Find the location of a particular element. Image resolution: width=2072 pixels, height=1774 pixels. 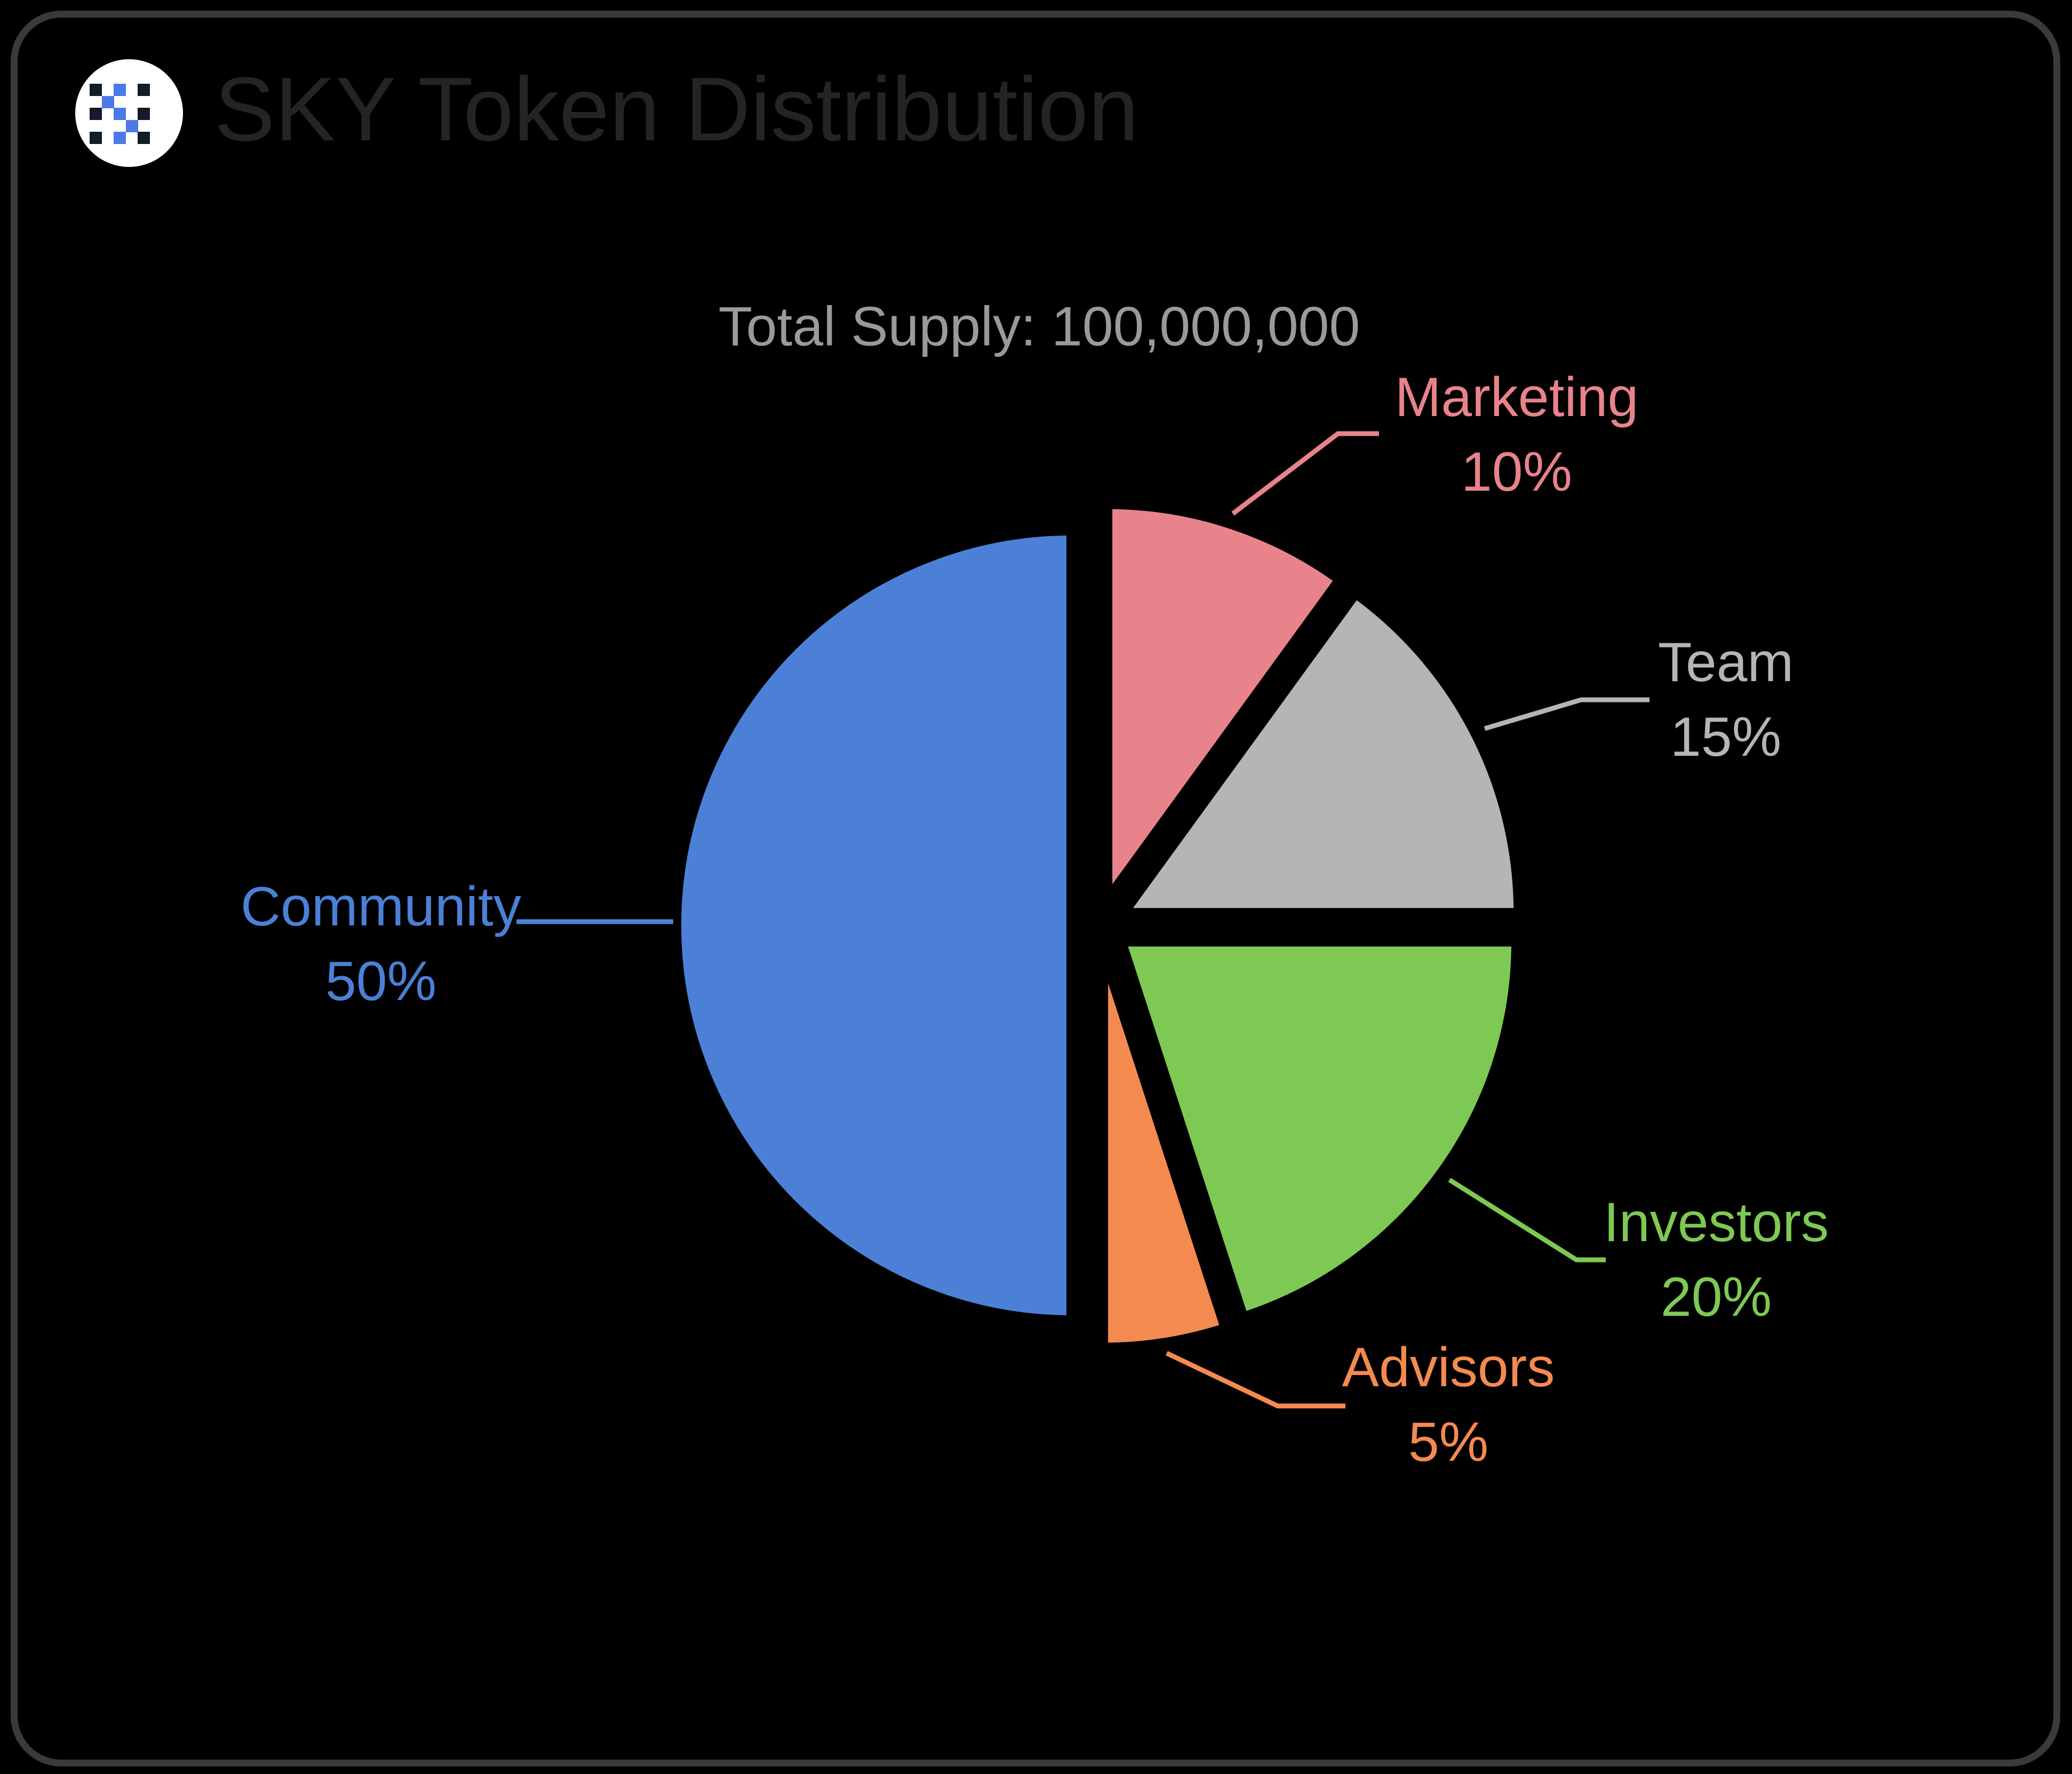

page-title: SKY Token Distribution is located at coordinates (676, 110).